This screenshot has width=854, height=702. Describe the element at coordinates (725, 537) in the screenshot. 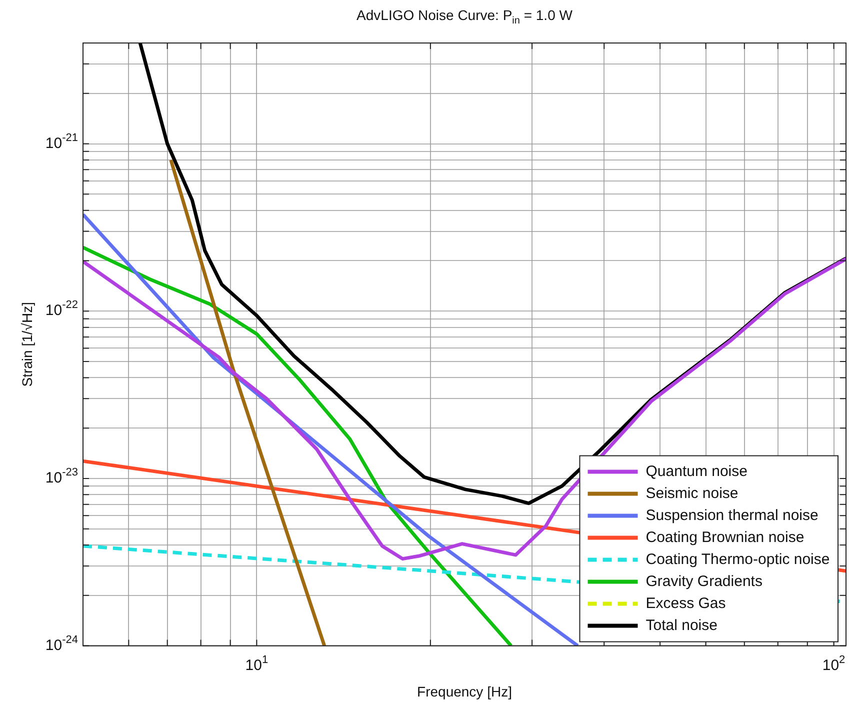

I see `legend-label: Coating Brownian noise` at that location.